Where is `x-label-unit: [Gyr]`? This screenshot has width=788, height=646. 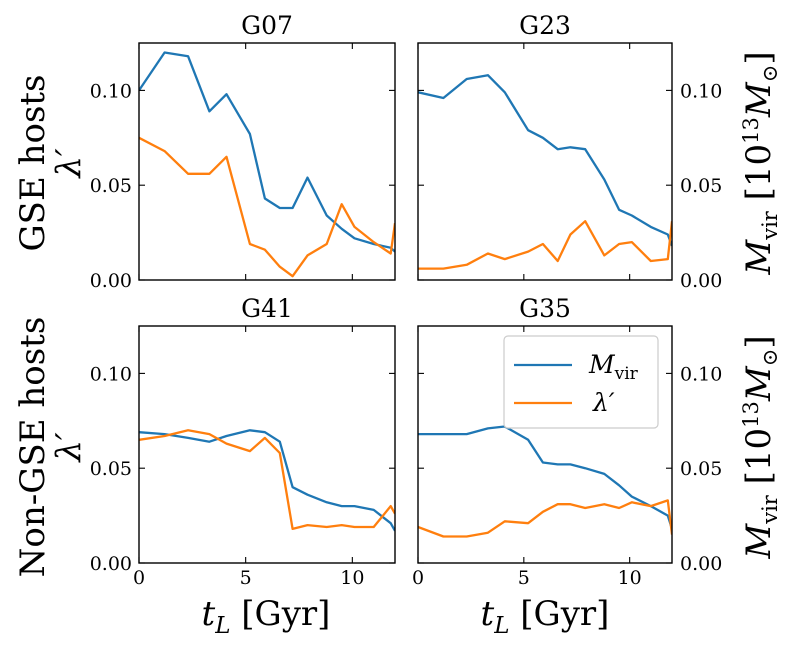 x-label-unit: [Gyr] is located at coordinates (285, 614).